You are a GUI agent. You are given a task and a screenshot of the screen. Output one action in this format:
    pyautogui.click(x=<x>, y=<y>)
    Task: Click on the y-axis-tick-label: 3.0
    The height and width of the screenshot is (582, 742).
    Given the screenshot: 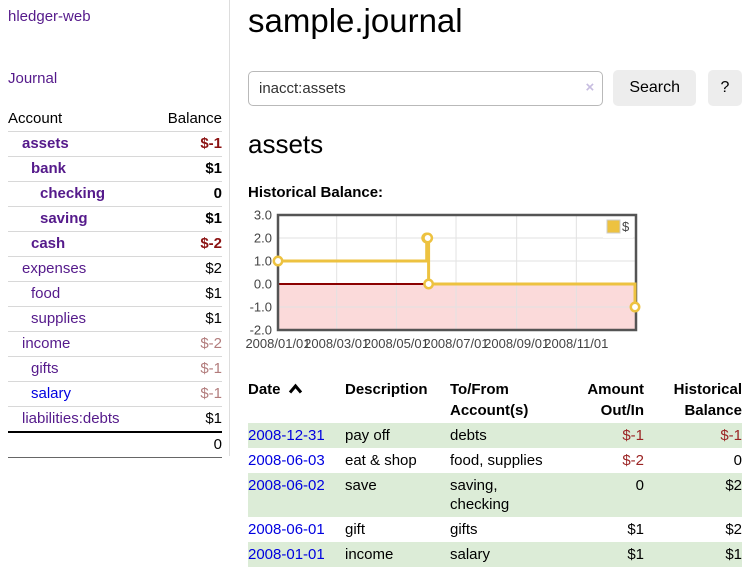 What is the action you would take?
    pyautogui.click(x=263, y=216)
    